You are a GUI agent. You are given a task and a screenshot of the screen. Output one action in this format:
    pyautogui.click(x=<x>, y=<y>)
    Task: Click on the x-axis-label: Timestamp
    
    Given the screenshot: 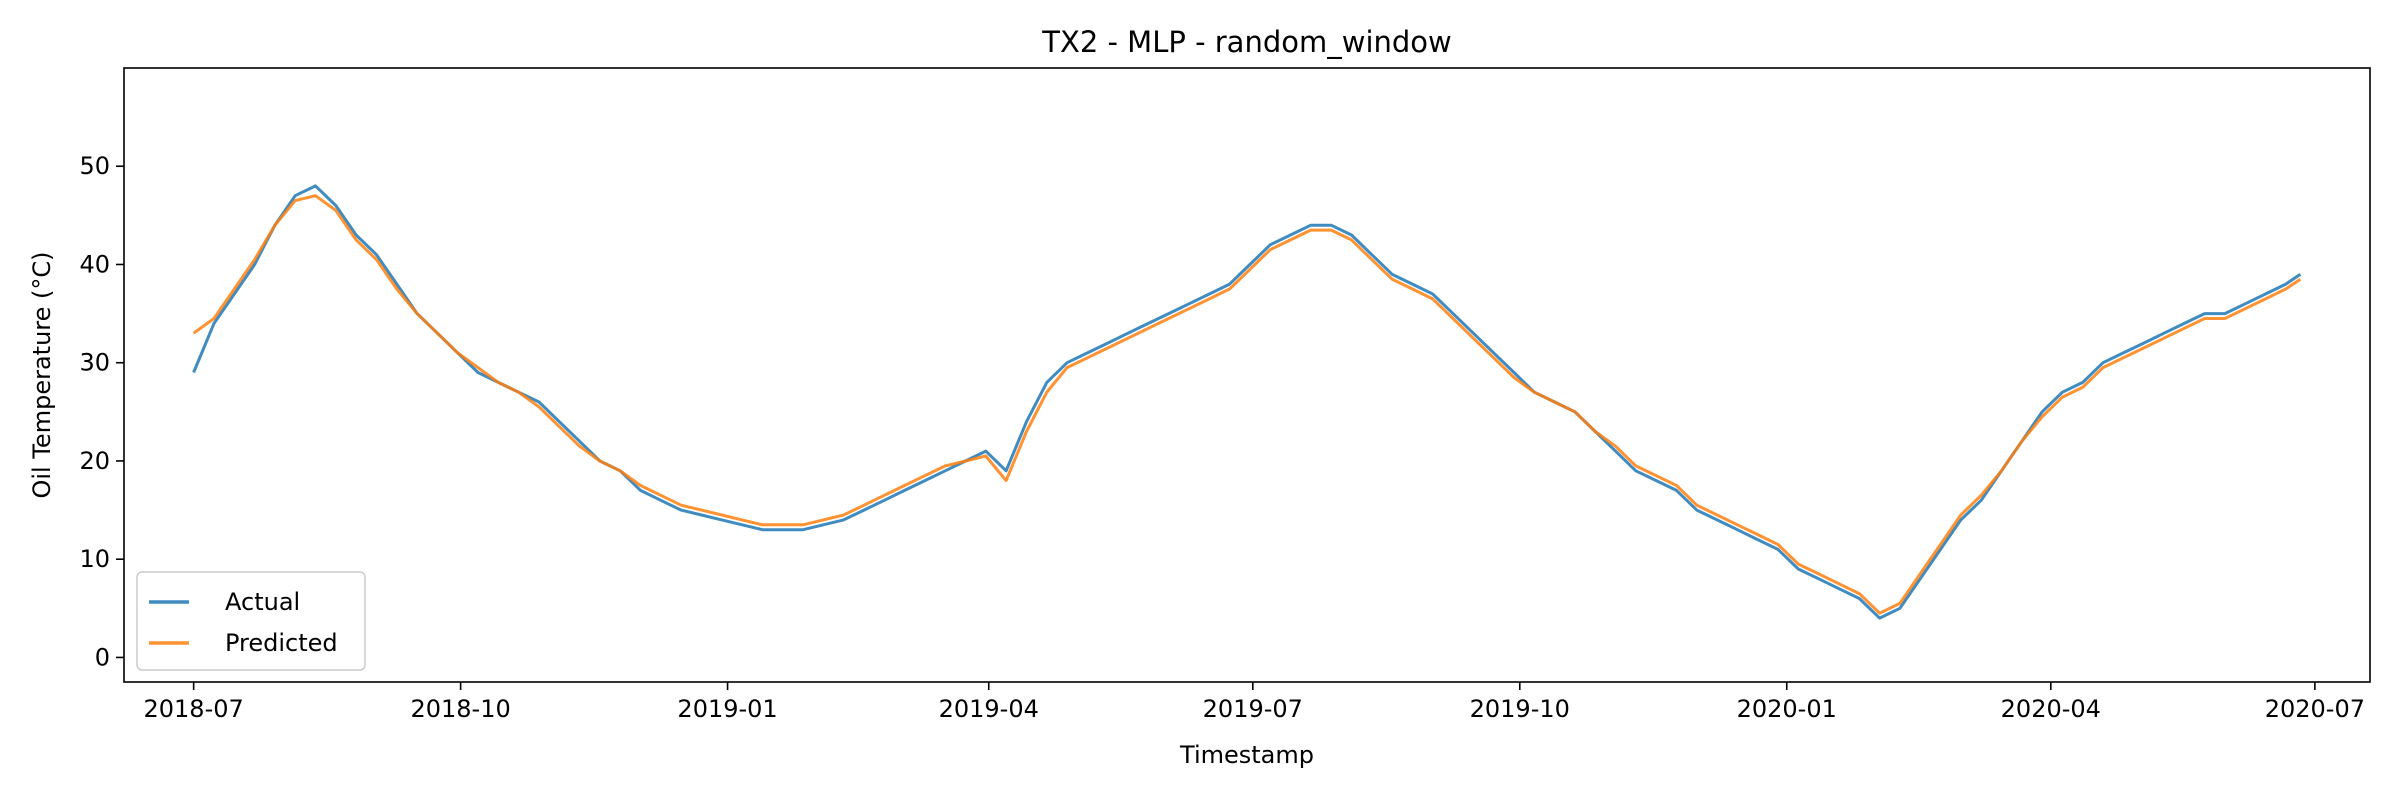 What is the action you would take?
    pyautogui.click(x=1246, y=755)
    